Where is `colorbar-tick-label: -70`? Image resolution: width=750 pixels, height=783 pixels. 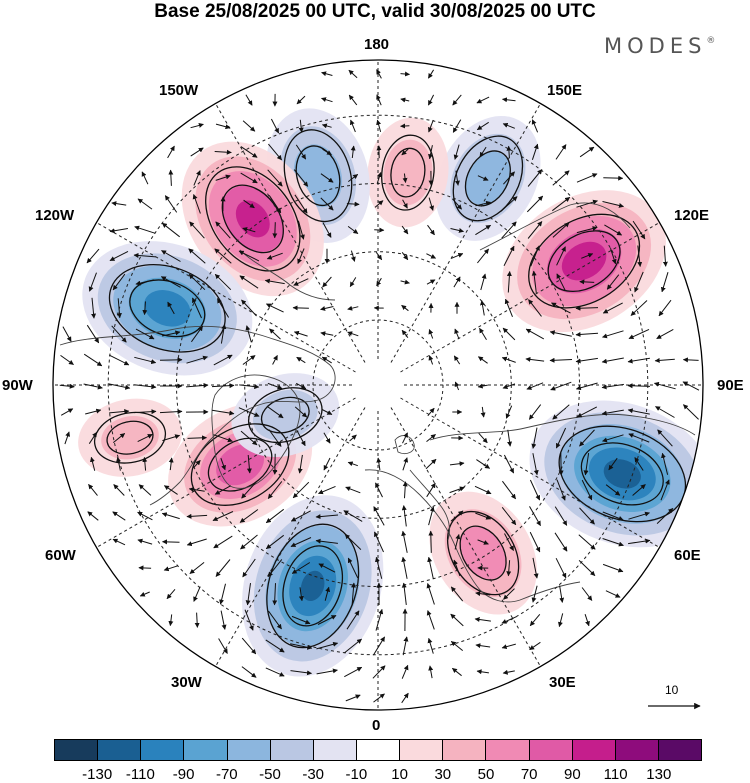
colorbar-tick-label: -70 is located at coordinates (226, 774).